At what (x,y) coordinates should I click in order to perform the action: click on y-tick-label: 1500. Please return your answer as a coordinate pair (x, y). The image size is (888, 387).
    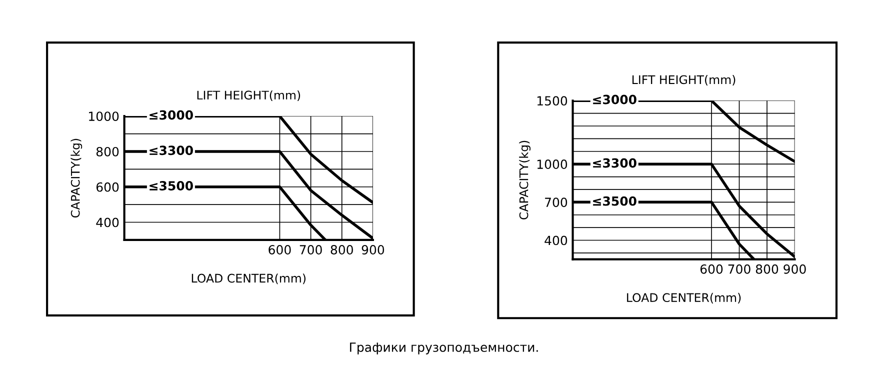
    Looking at the image, I should click on (552, 101).